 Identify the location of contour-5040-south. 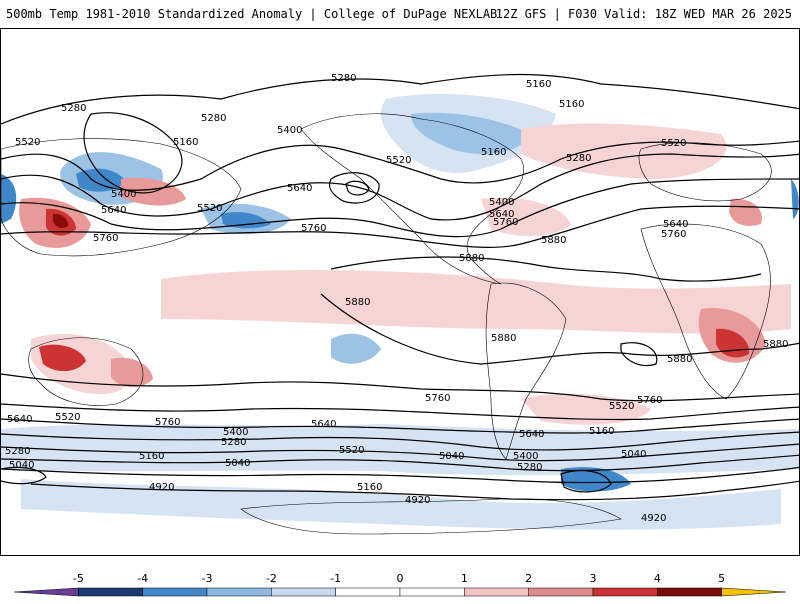
(400, 475).